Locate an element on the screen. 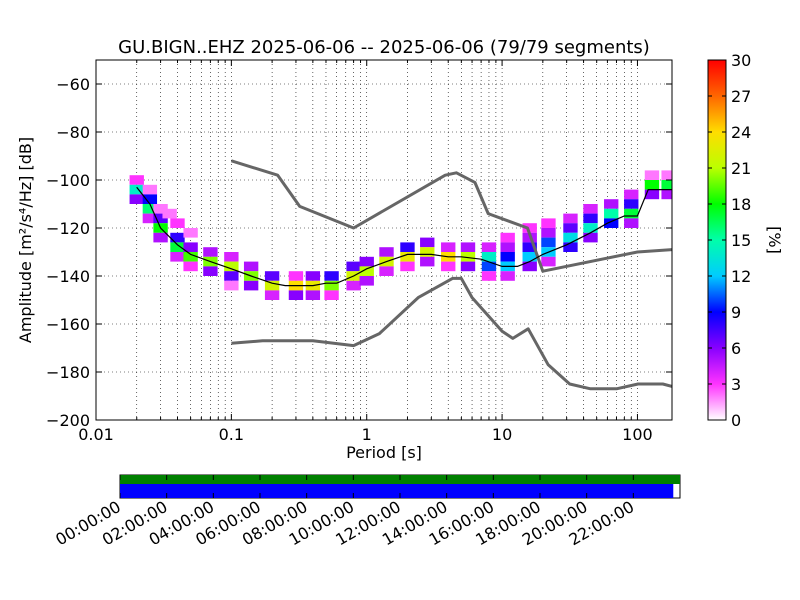 This screenshot has width=800, height=600. noise-model-low is located at coordinates (451, 333).